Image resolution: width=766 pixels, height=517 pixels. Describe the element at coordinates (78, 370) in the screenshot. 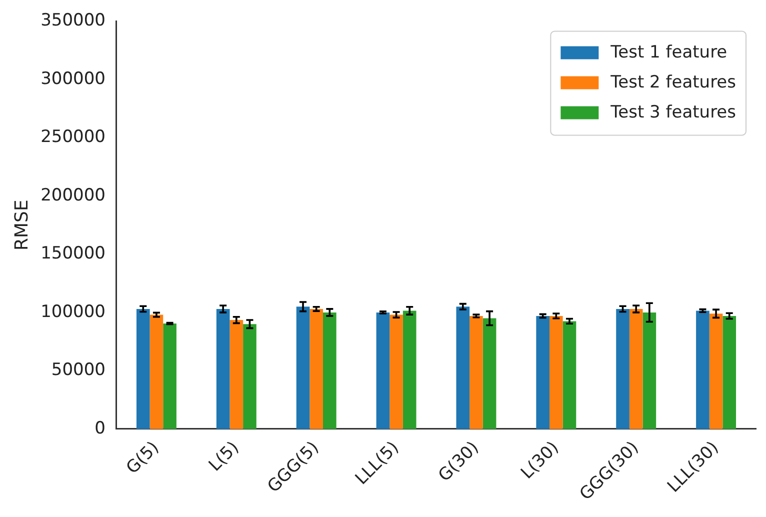

I see `y-tick-label: 50000` at that location.